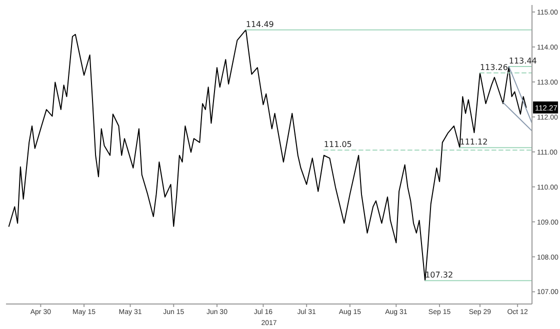 Image resolution: width=560 pixels, height=329 pixels. Describe the element at coordinates (494, 67) in the screenshot. I see `annotation: 113.26` at that location.